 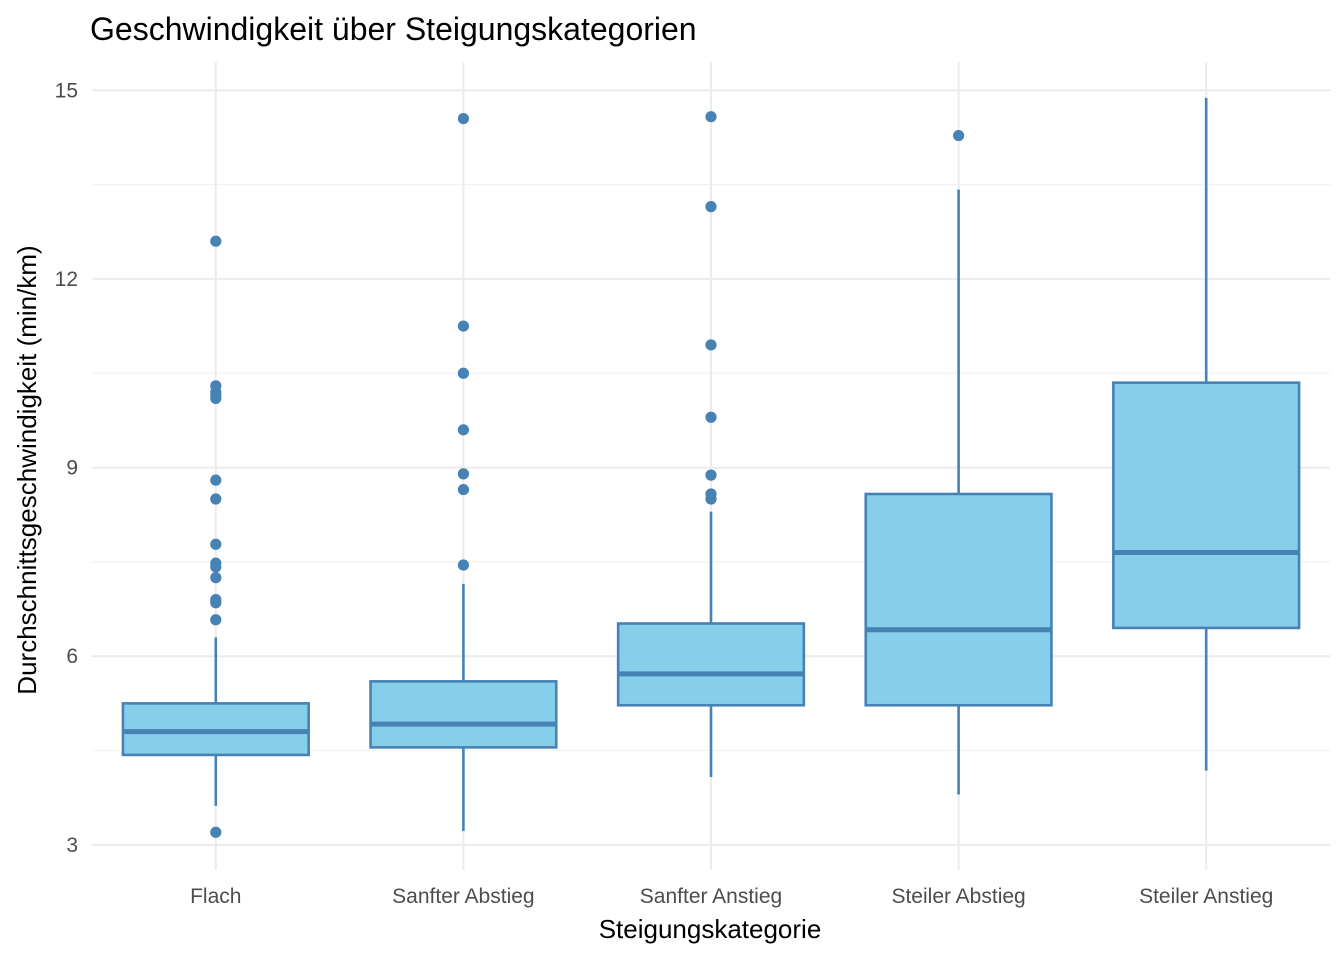 I want to click on y-tick-label: 15, so click(x=66, y=90).